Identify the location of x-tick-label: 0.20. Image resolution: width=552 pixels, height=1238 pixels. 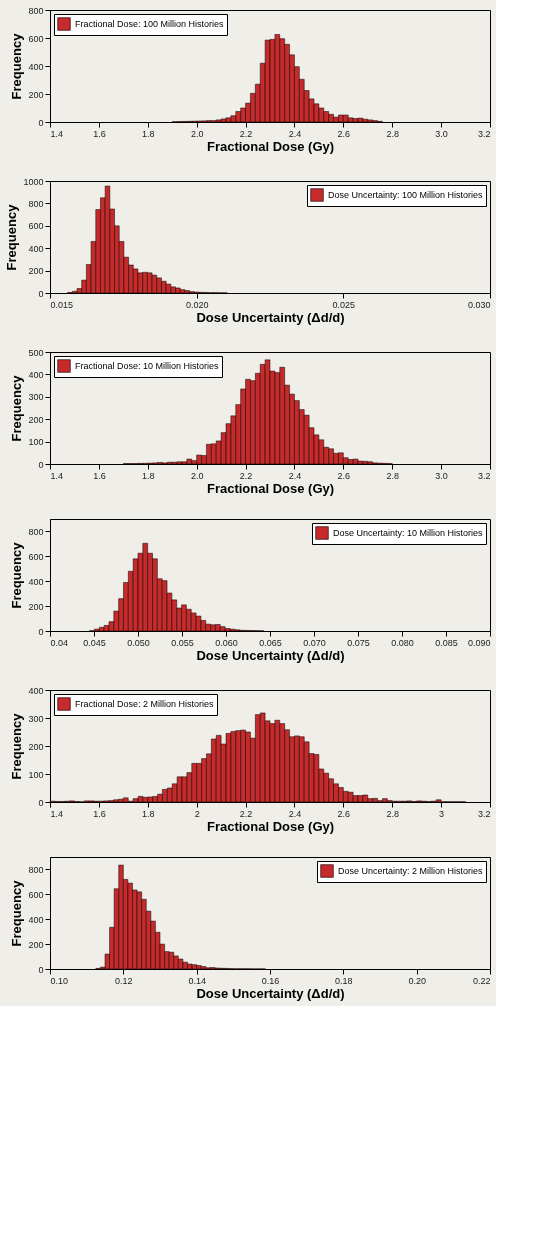
(417, 980).